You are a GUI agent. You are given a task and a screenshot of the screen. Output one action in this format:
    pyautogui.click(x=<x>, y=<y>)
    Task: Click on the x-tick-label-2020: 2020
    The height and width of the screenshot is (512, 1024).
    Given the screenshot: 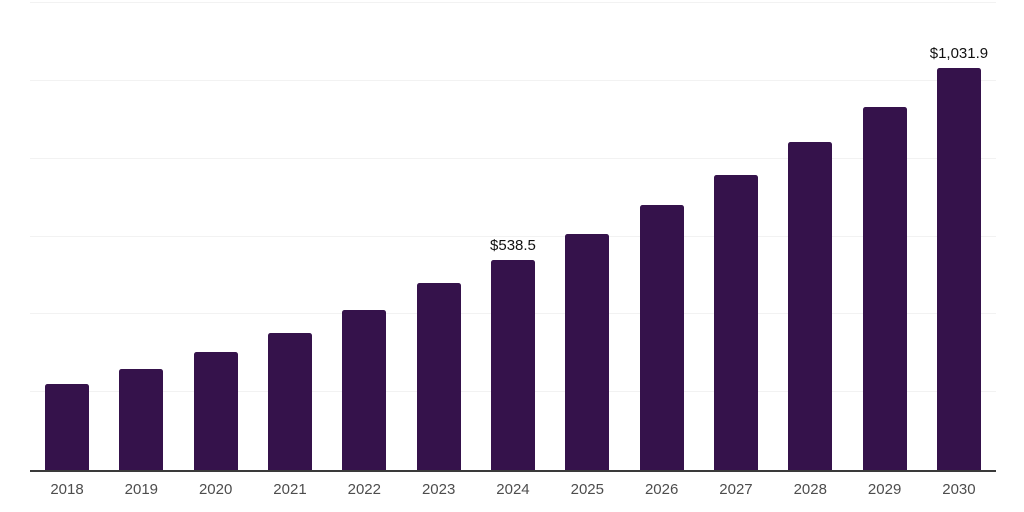 What is the action you would take?
    pyautogui.click(x=215, y=489)
    